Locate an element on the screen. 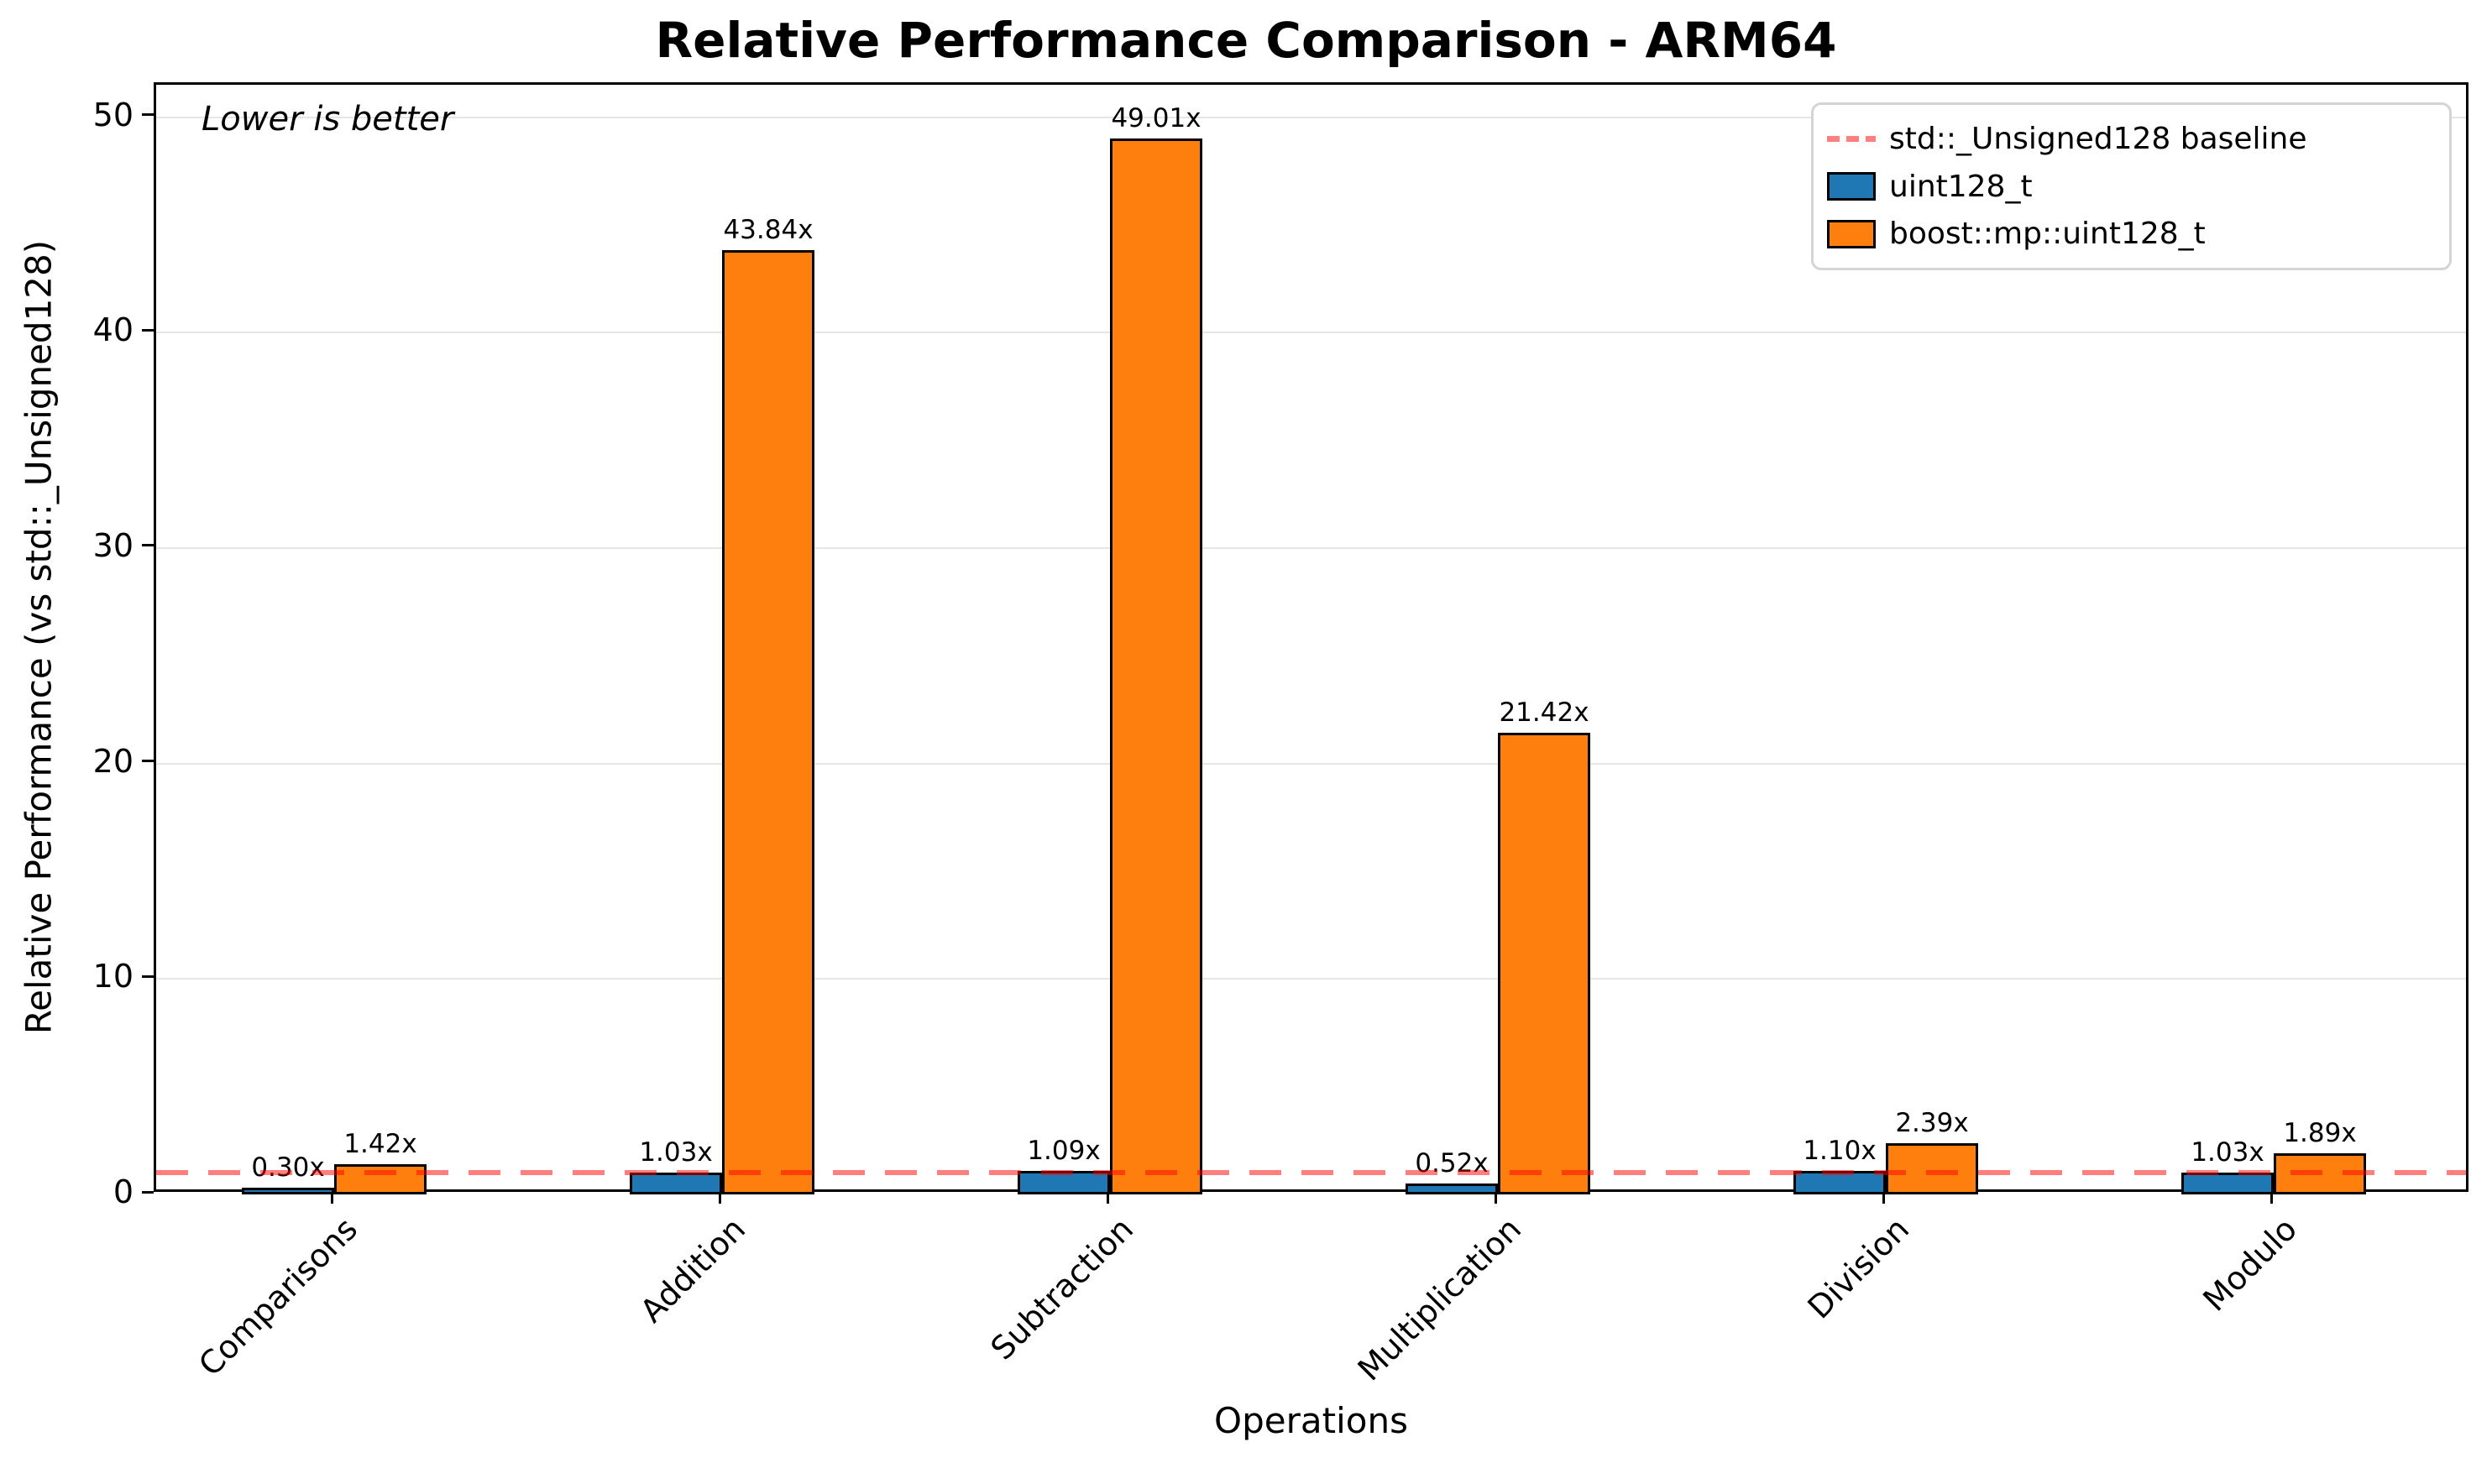  legend-label: boost::mp::uint128_t is located at coordinates (2048, 234).